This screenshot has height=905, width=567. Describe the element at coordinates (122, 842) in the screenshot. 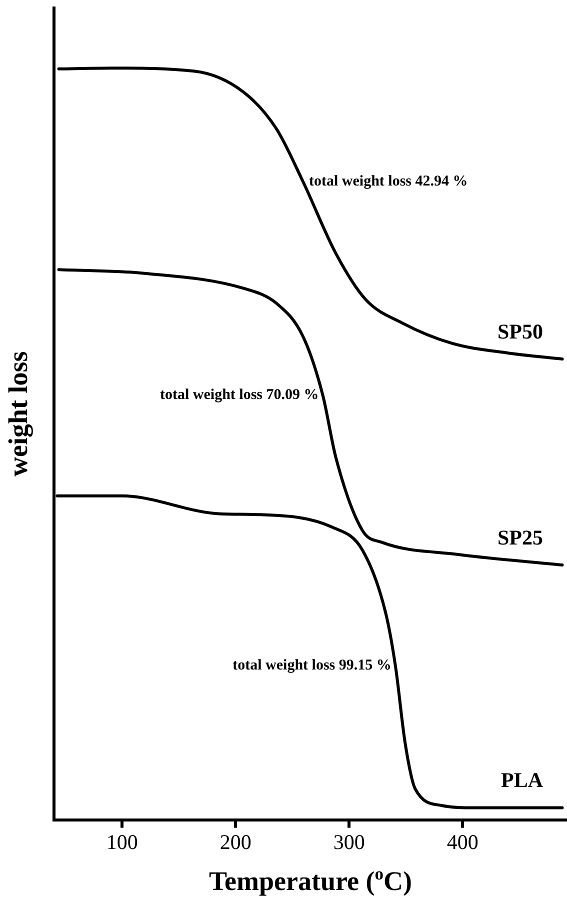

I see `x-tick-label: 100` at that location.